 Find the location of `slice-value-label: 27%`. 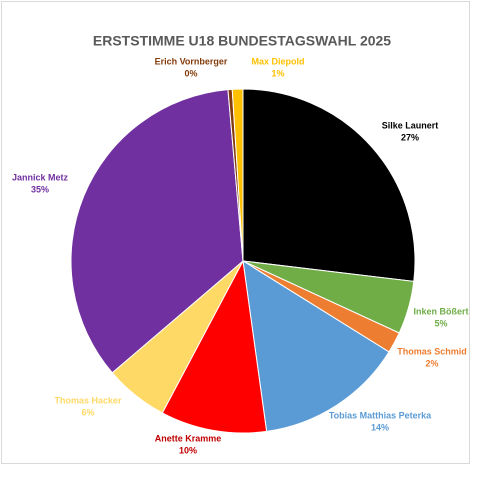

slice-value-label: 27% is located at coordinates (410, 137).